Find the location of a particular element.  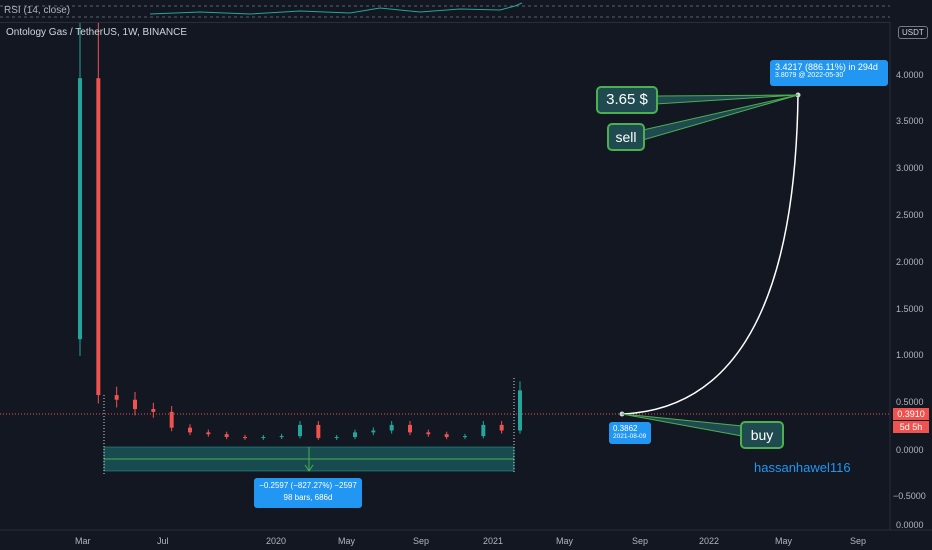

measure-change-text: −0.2597 (−827.27%) −2597 is located at coordinates (308, 485).